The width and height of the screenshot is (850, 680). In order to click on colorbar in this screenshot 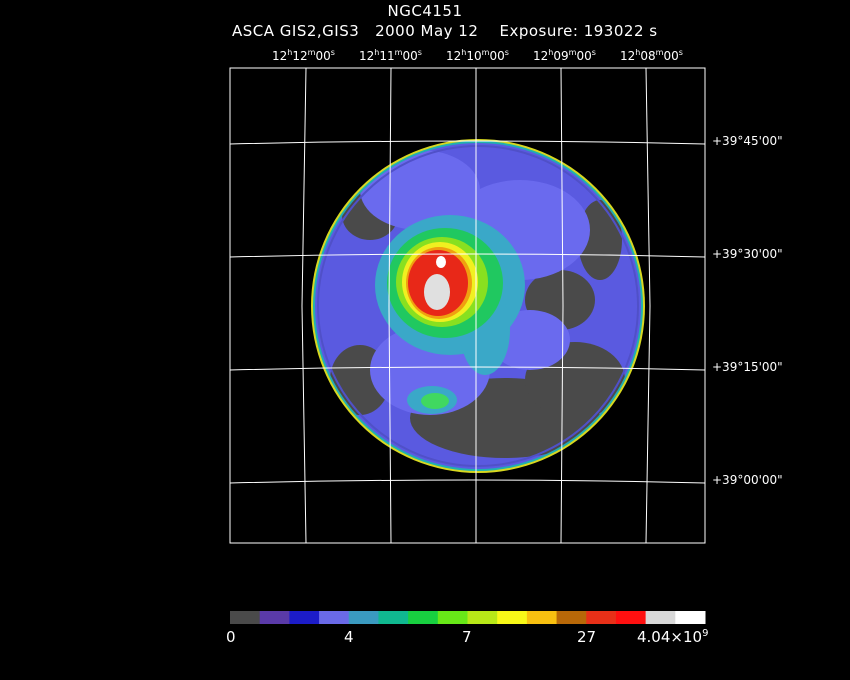, I will do `click(468, 617)`.